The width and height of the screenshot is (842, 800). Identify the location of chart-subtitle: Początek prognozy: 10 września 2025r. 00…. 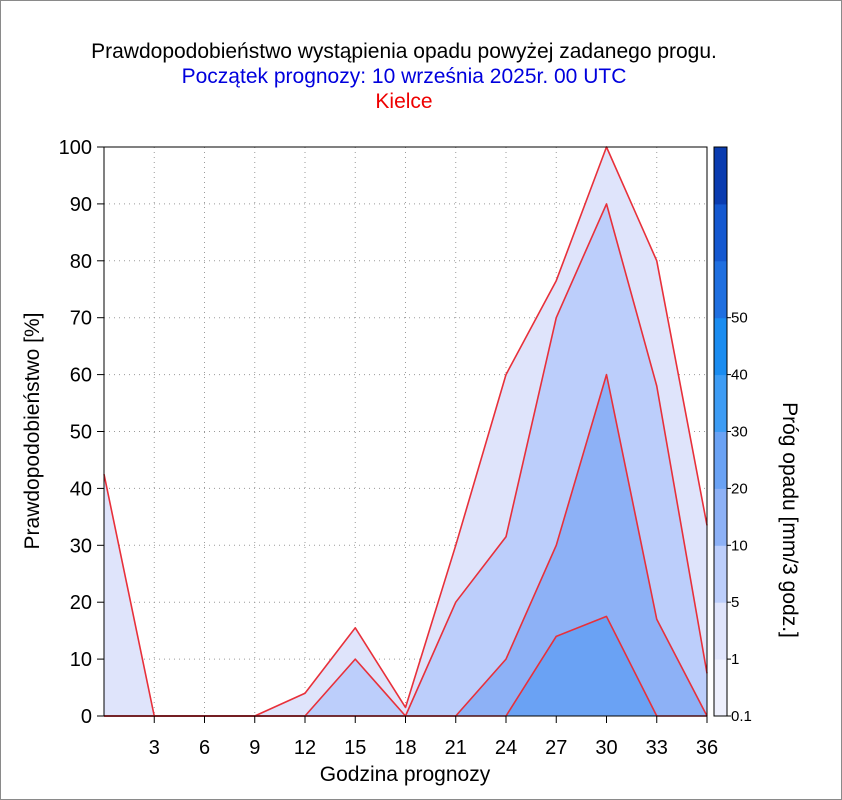
(404, 76).